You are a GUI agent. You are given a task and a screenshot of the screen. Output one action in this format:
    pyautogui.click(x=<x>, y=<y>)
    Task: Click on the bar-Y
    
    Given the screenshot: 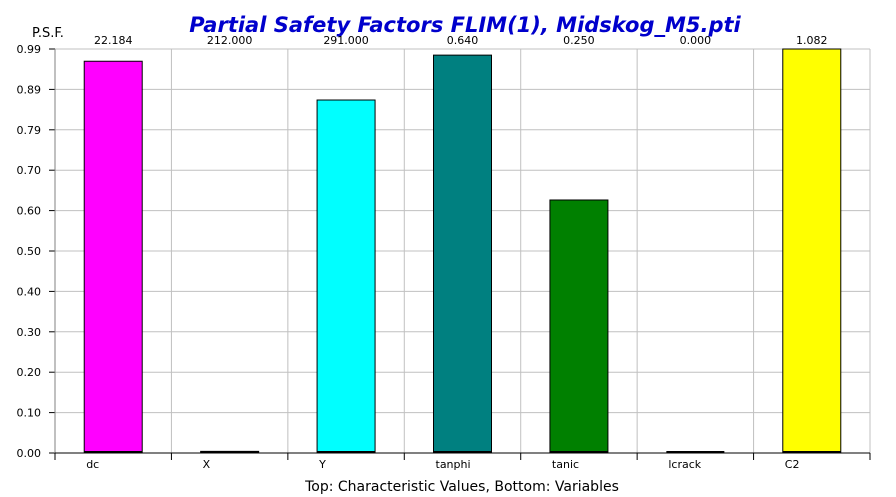 What is the action you would take?
    pyautogui.click(x=346, y=276)
    